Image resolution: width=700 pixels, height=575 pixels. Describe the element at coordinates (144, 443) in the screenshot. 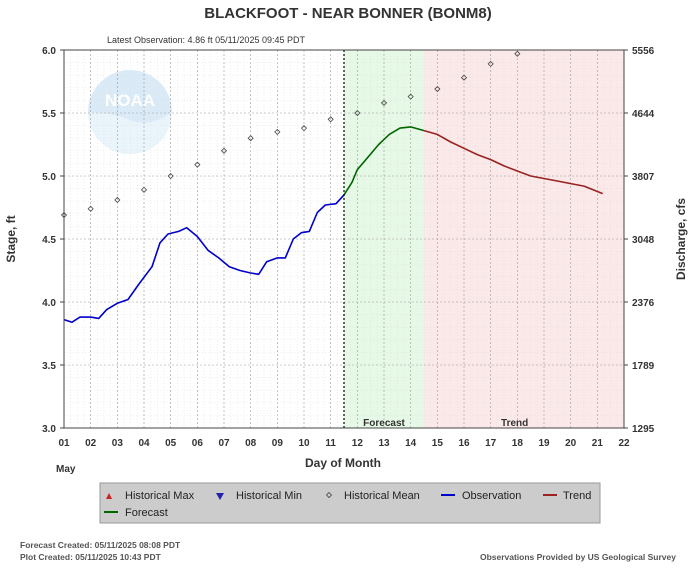

I see `x-tick-label: 04` at that location.